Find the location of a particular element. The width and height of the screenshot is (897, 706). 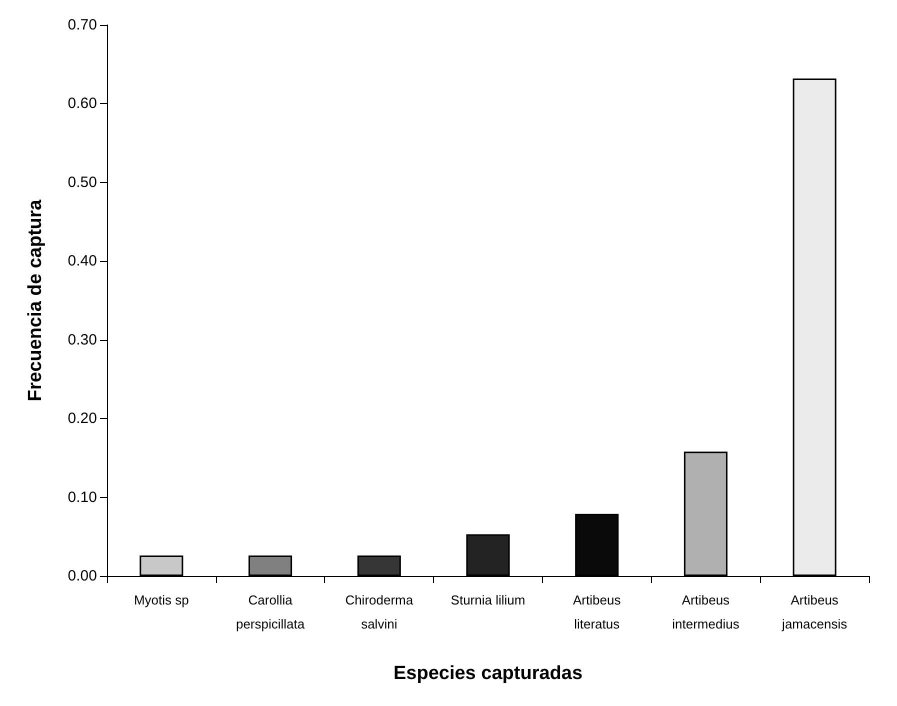

x-tick-label: Artibeus jamacensis is located at coordinates (814, 612).